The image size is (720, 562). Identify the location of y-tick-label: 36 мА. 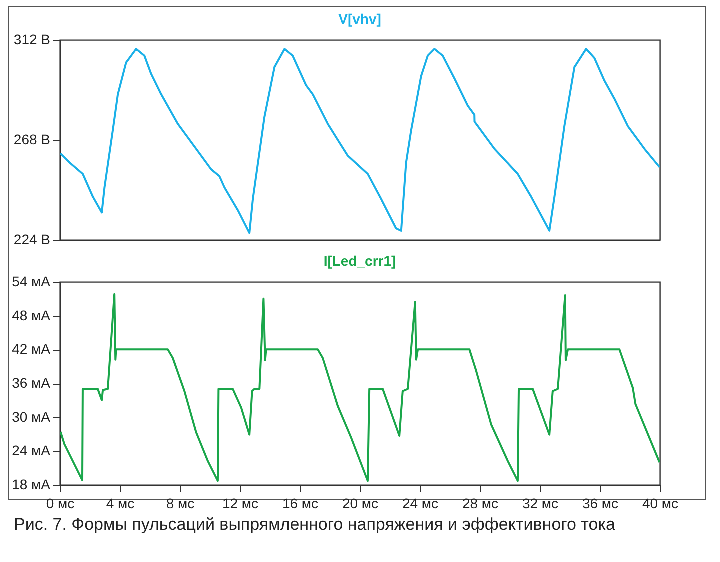
(32, 383).